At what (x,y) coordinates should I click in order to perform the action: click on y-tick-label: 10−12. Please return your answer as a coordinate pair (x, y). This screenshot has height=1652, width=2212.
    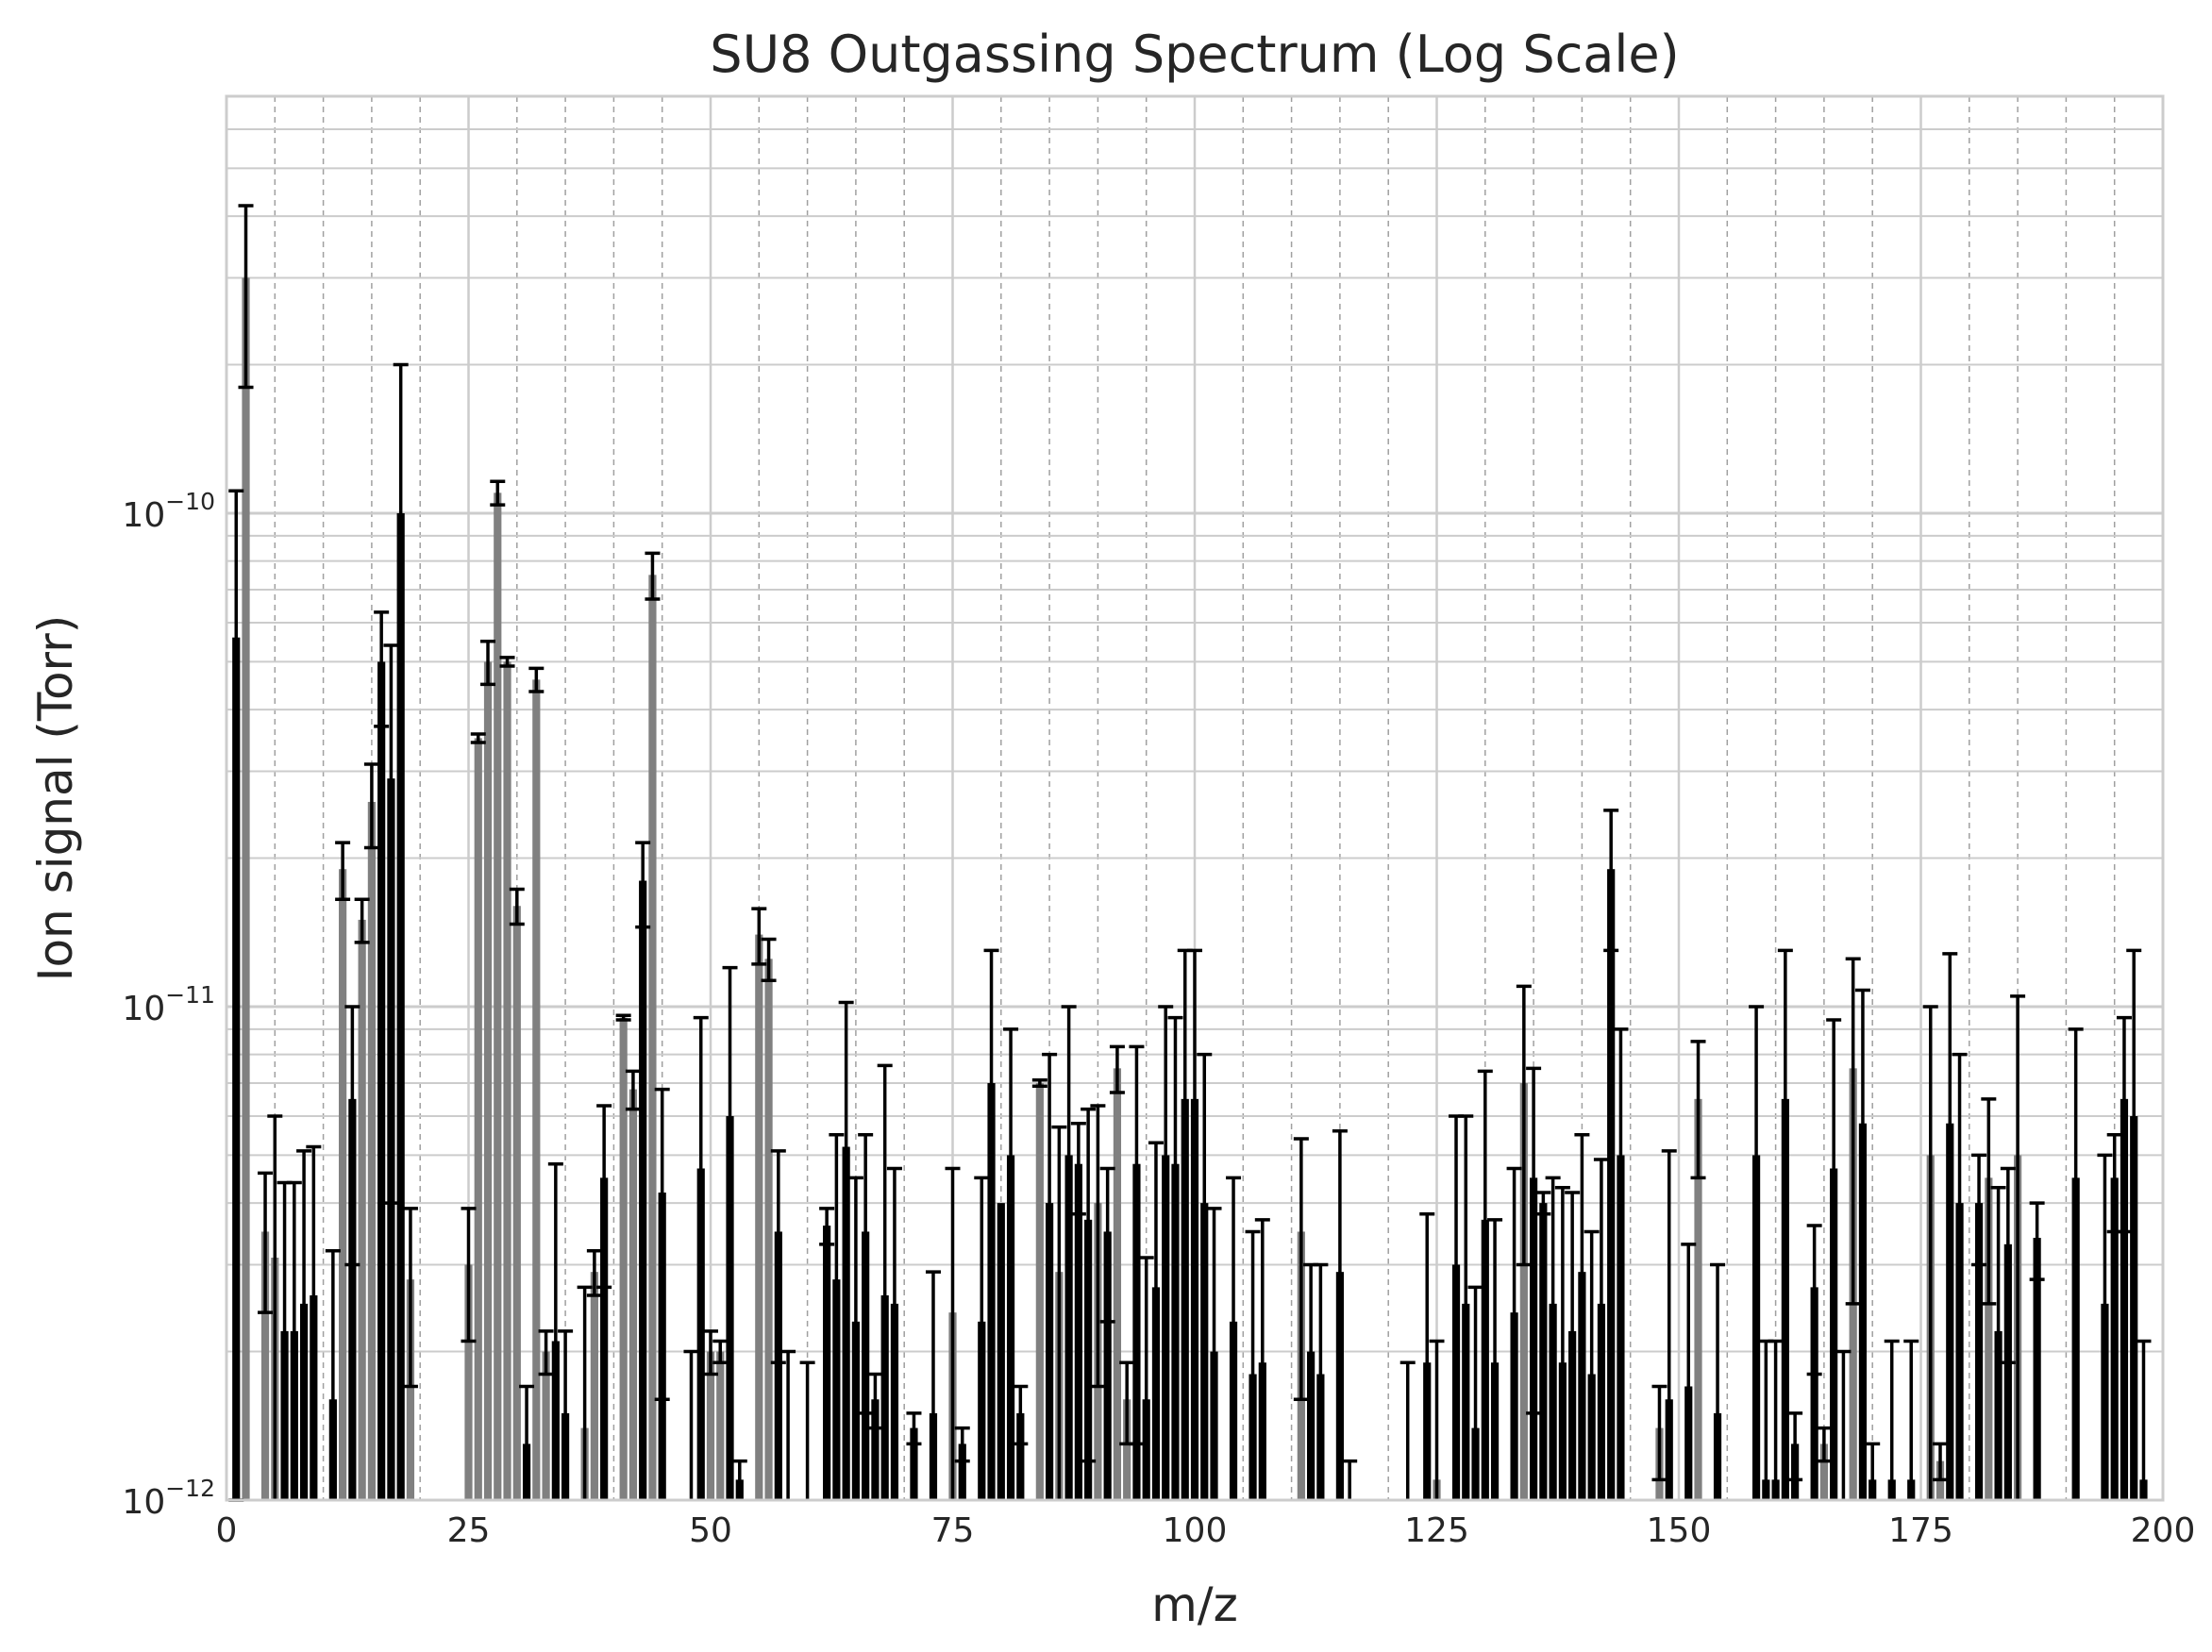
    Looking at the image, I should click on (169, 1498).